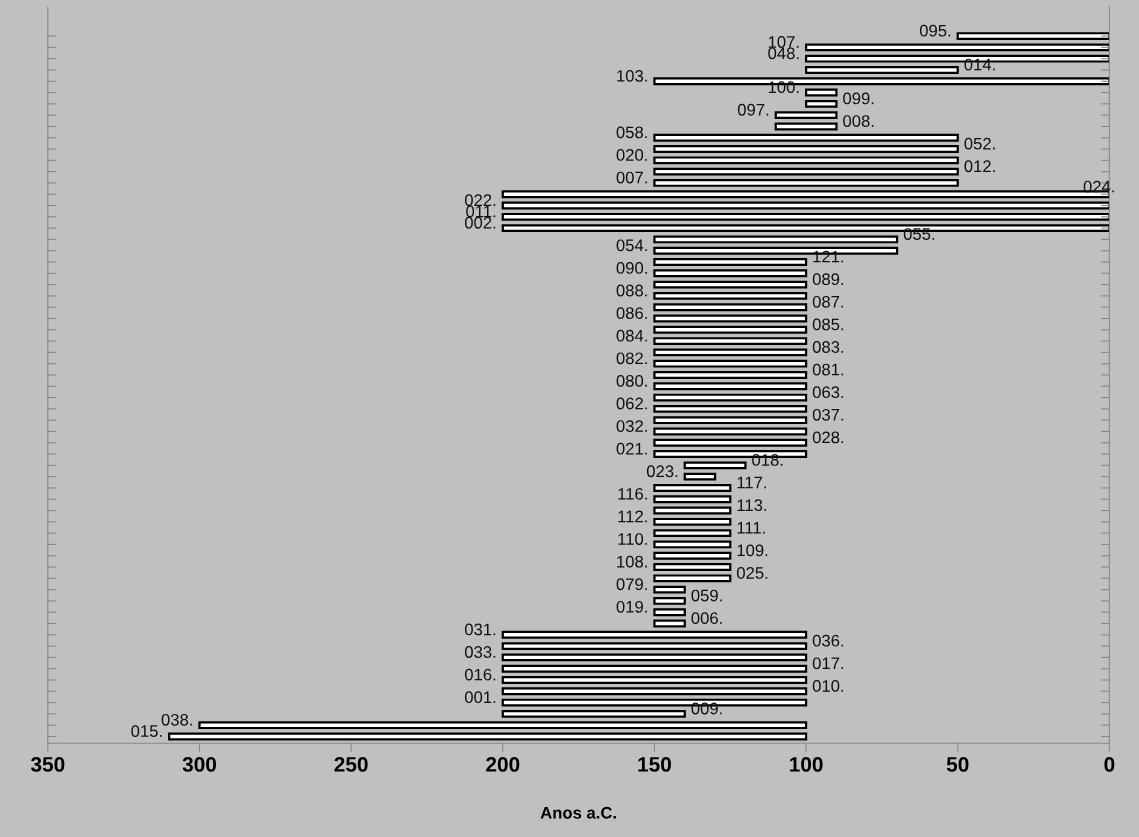 The width and height of the screenshot is (1139, 837). I want to click on annotation: 117., so click(752, 482).